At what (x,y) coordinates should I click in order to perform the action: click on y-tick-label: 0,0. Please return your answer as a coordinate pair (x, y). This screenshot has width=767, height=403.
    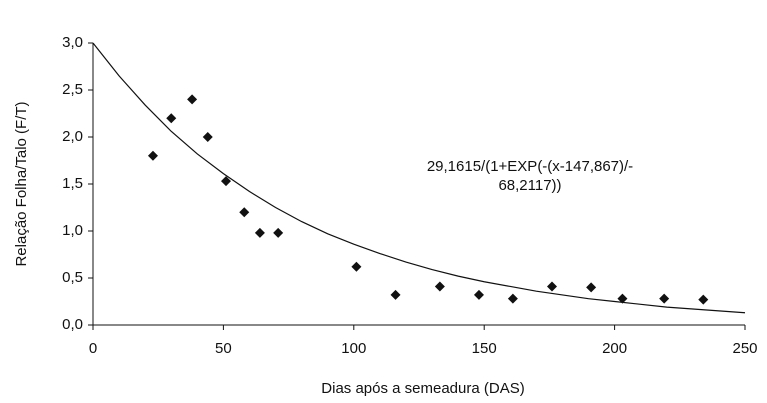
    Looking at the image, I should click on (72, 324).